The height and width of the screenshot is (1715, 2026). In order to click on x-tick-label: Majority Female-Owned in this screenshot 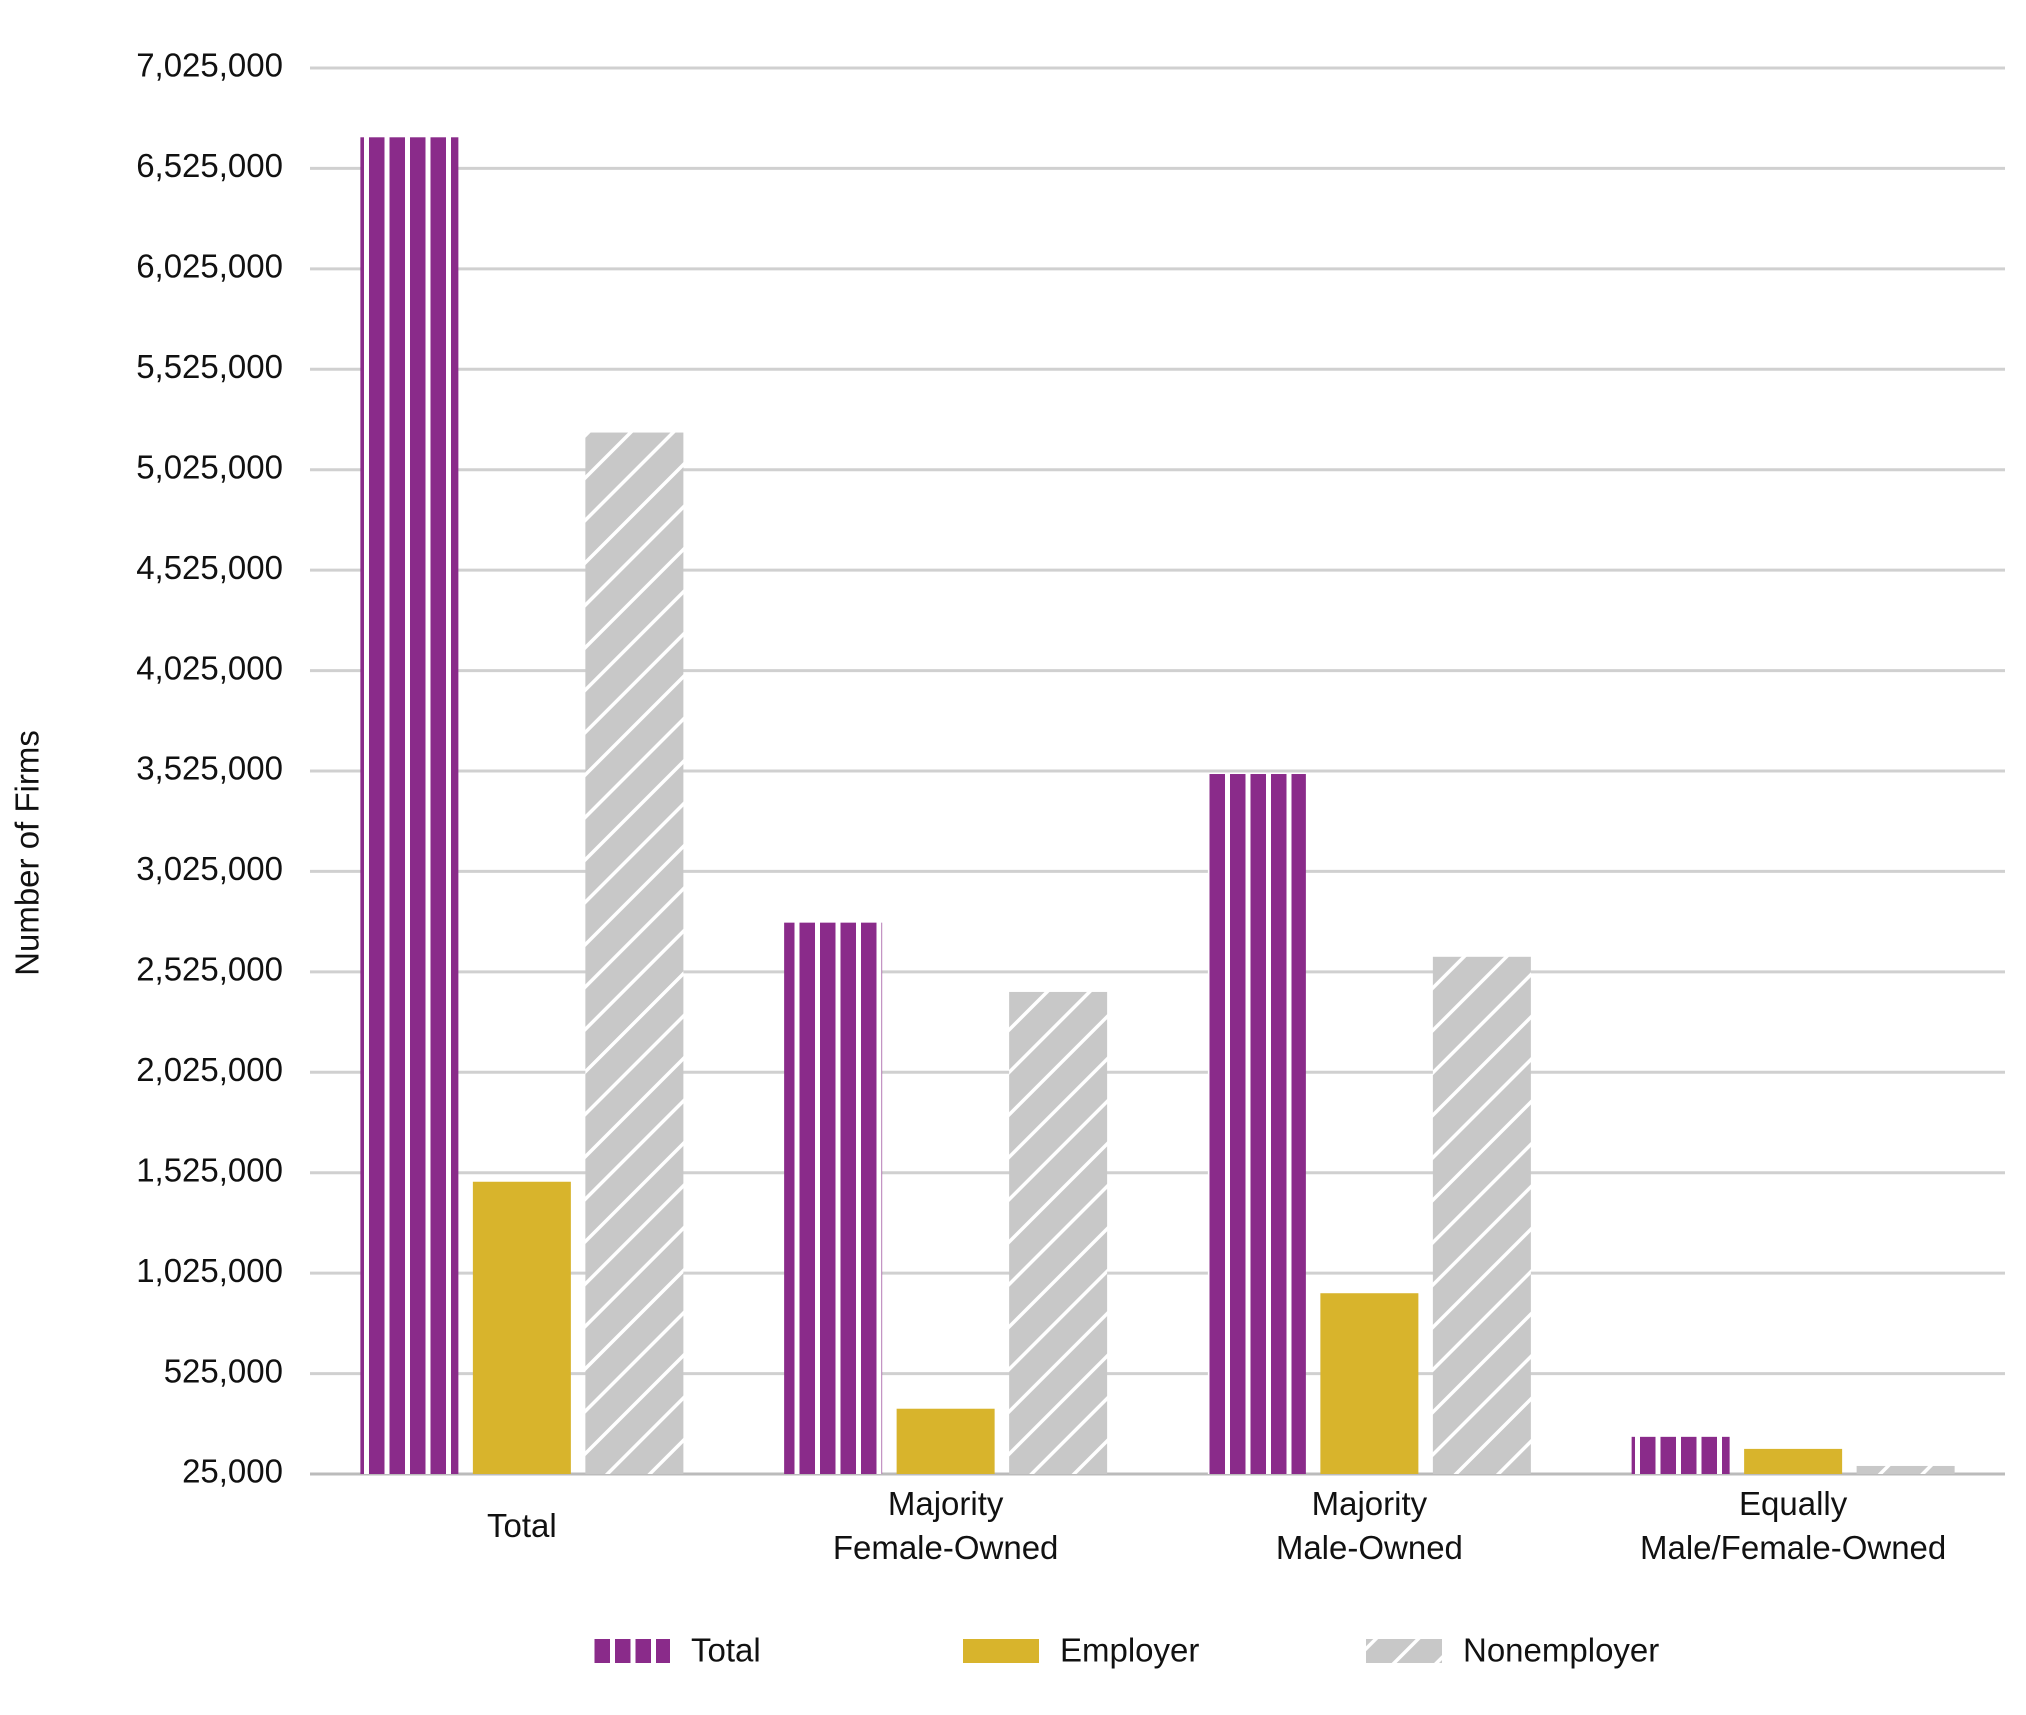, I will do `click(946, 1525)`.